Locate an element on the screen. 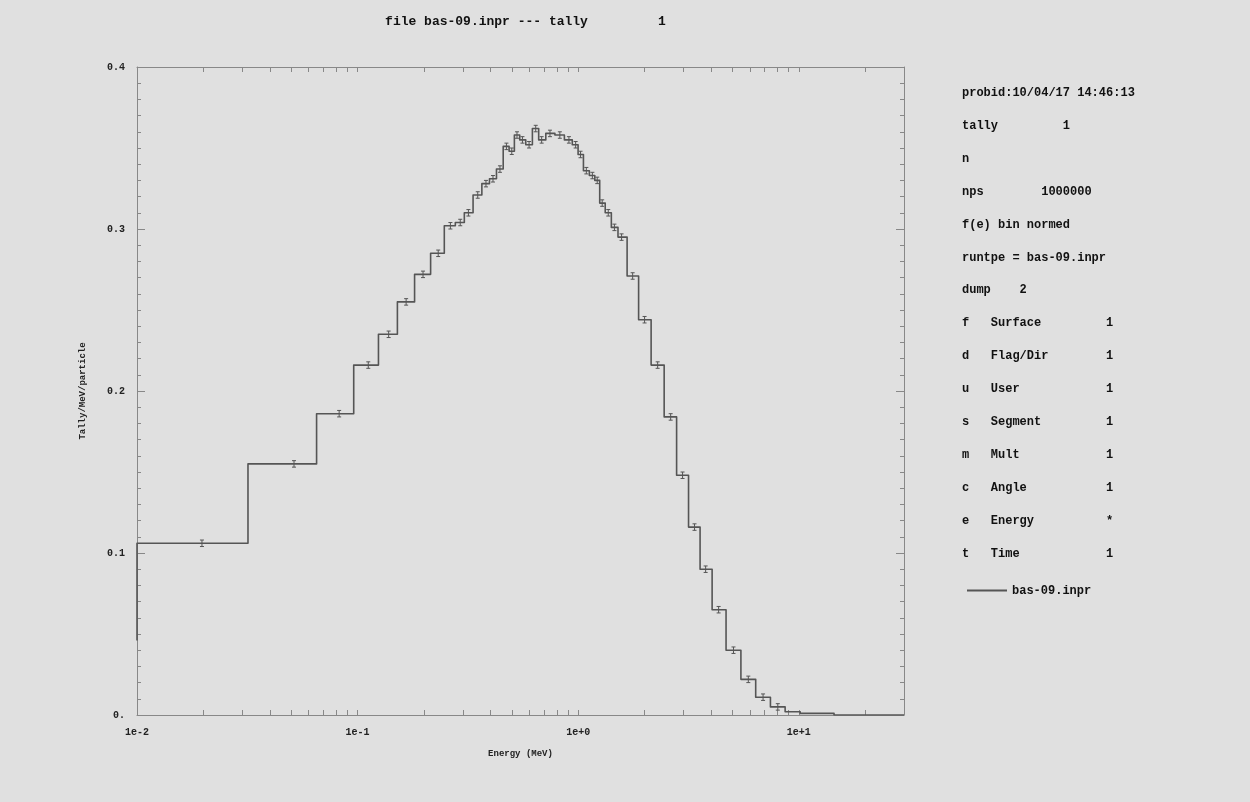  y-axis-title: Tally/MeV/particle is located at coordinates (82, 391).